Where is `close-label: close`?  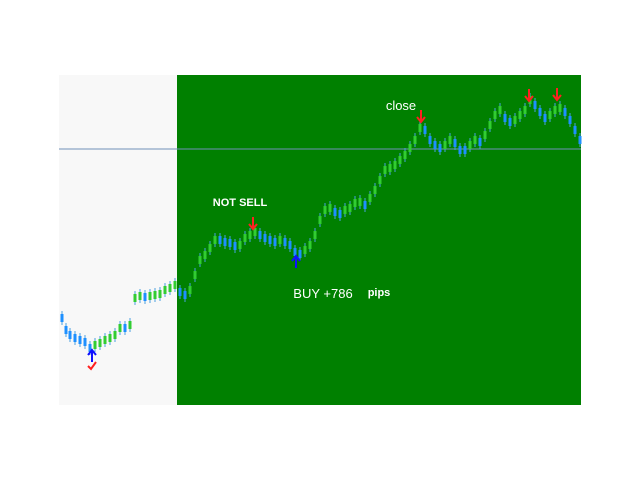
close-label: close is located at coordinates (401, 105).